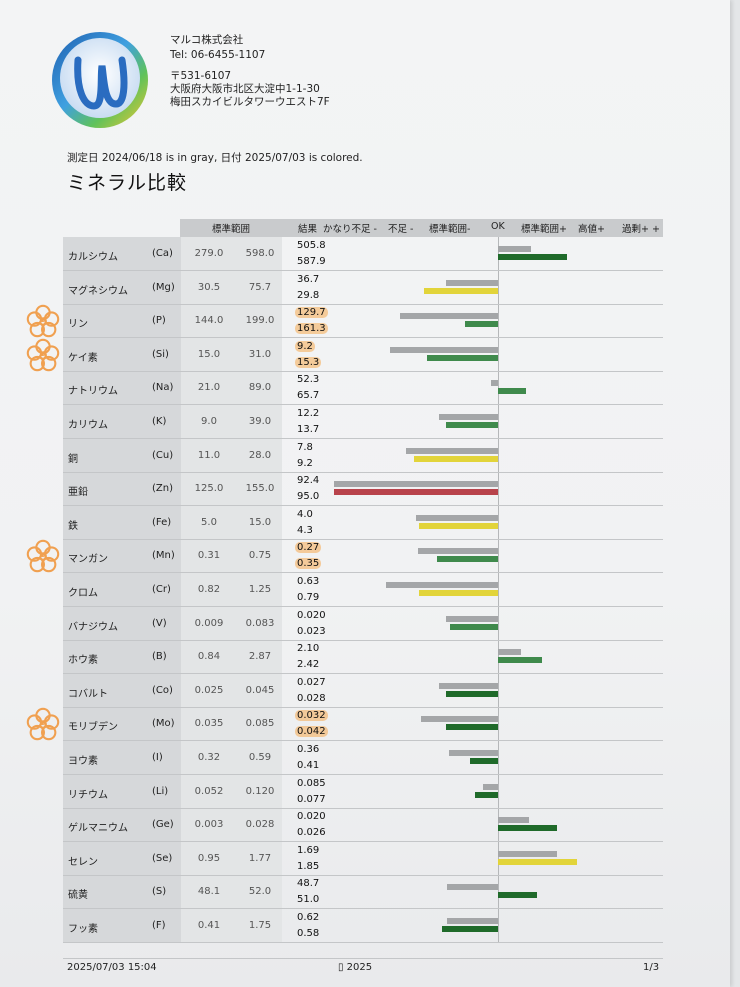 The image size is (740, 987). Describe the element at coordinates (260, 690) in the screenshot. I see `range-high: 0.045` at that location.